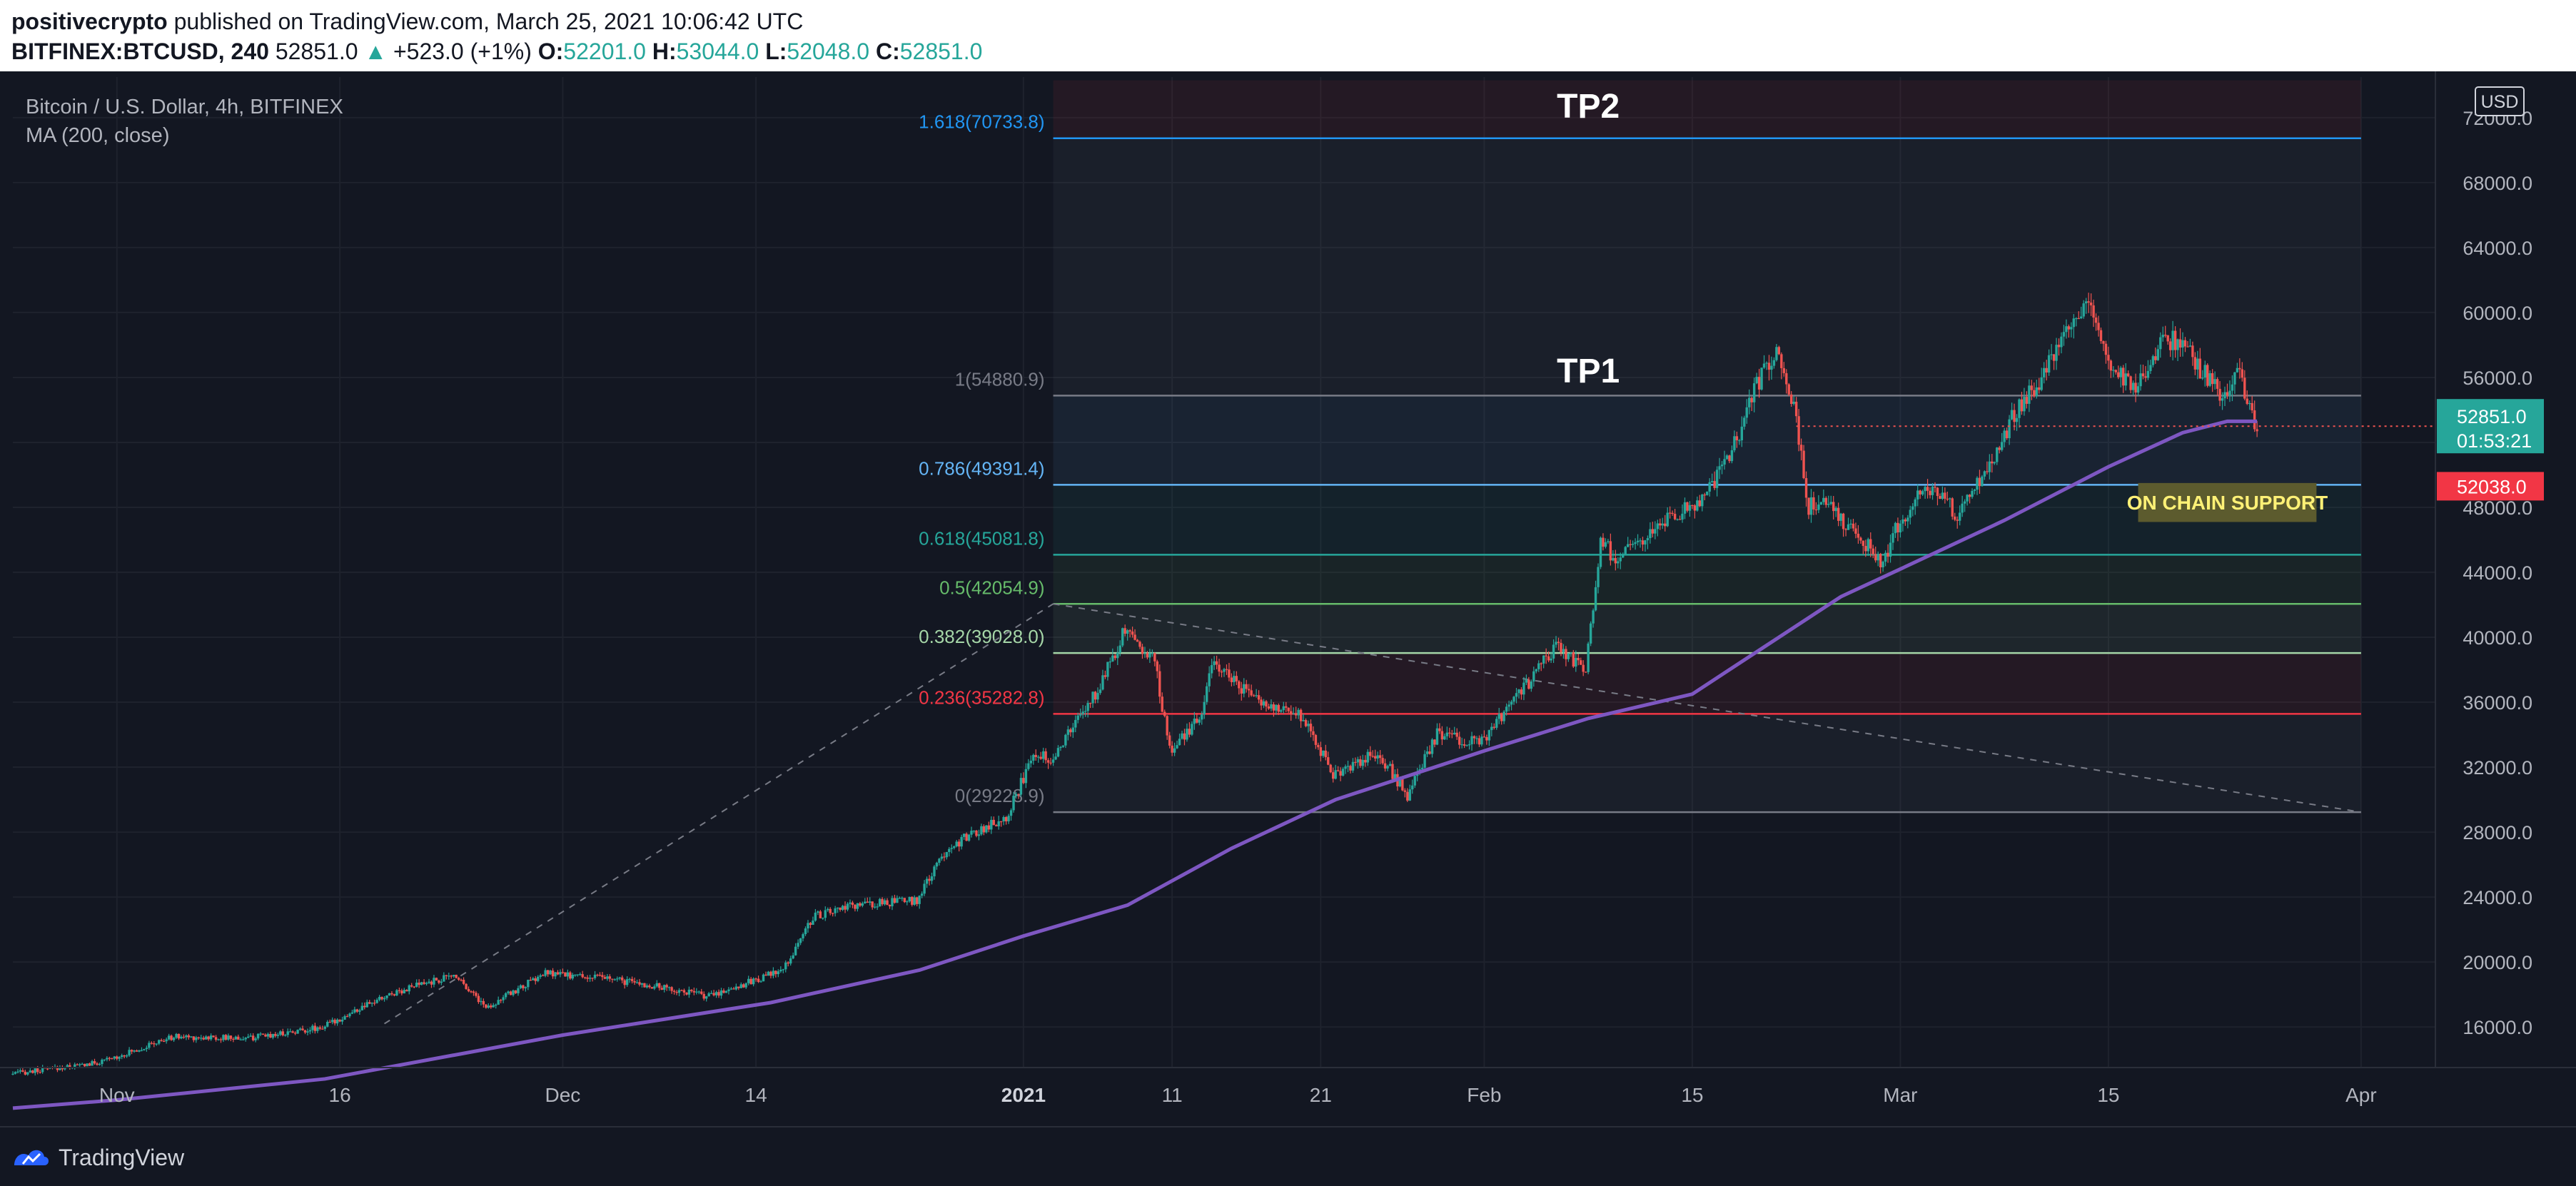 The height and width of the screenshot is (1186, 2576). Describe the element at coordinates (756, 1095) in the screenshot. I see `time-tick-label: 14` at that location.